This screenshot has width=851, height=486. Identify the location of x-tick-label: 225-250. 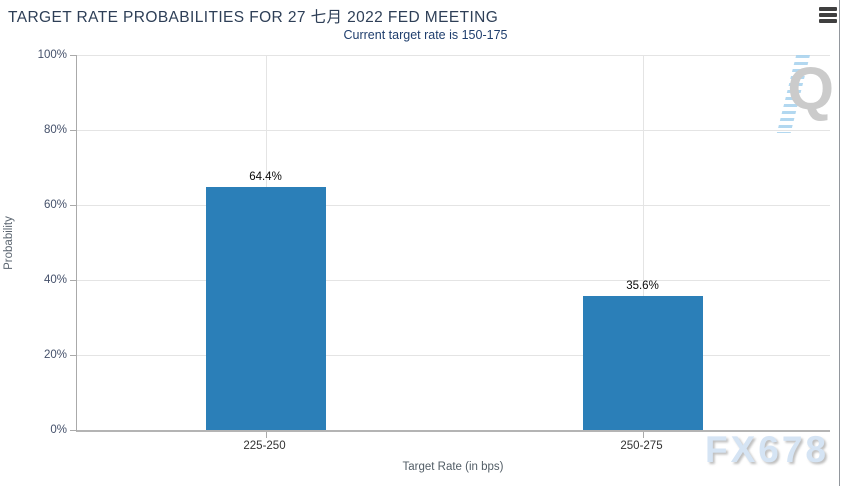
(264, 446).